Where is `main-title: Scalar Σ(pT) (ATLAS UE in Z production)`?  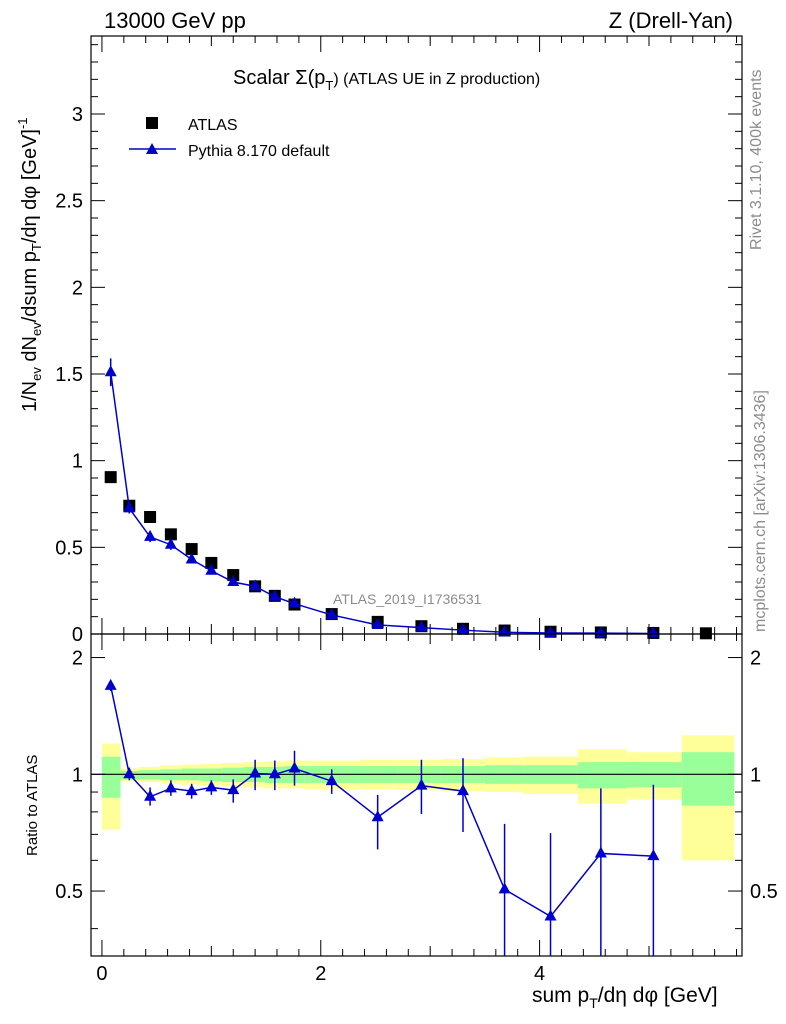
main-title: Scalar Σ(pT) (ATLAS UE in Z production) is located at coordinates (386, 80).